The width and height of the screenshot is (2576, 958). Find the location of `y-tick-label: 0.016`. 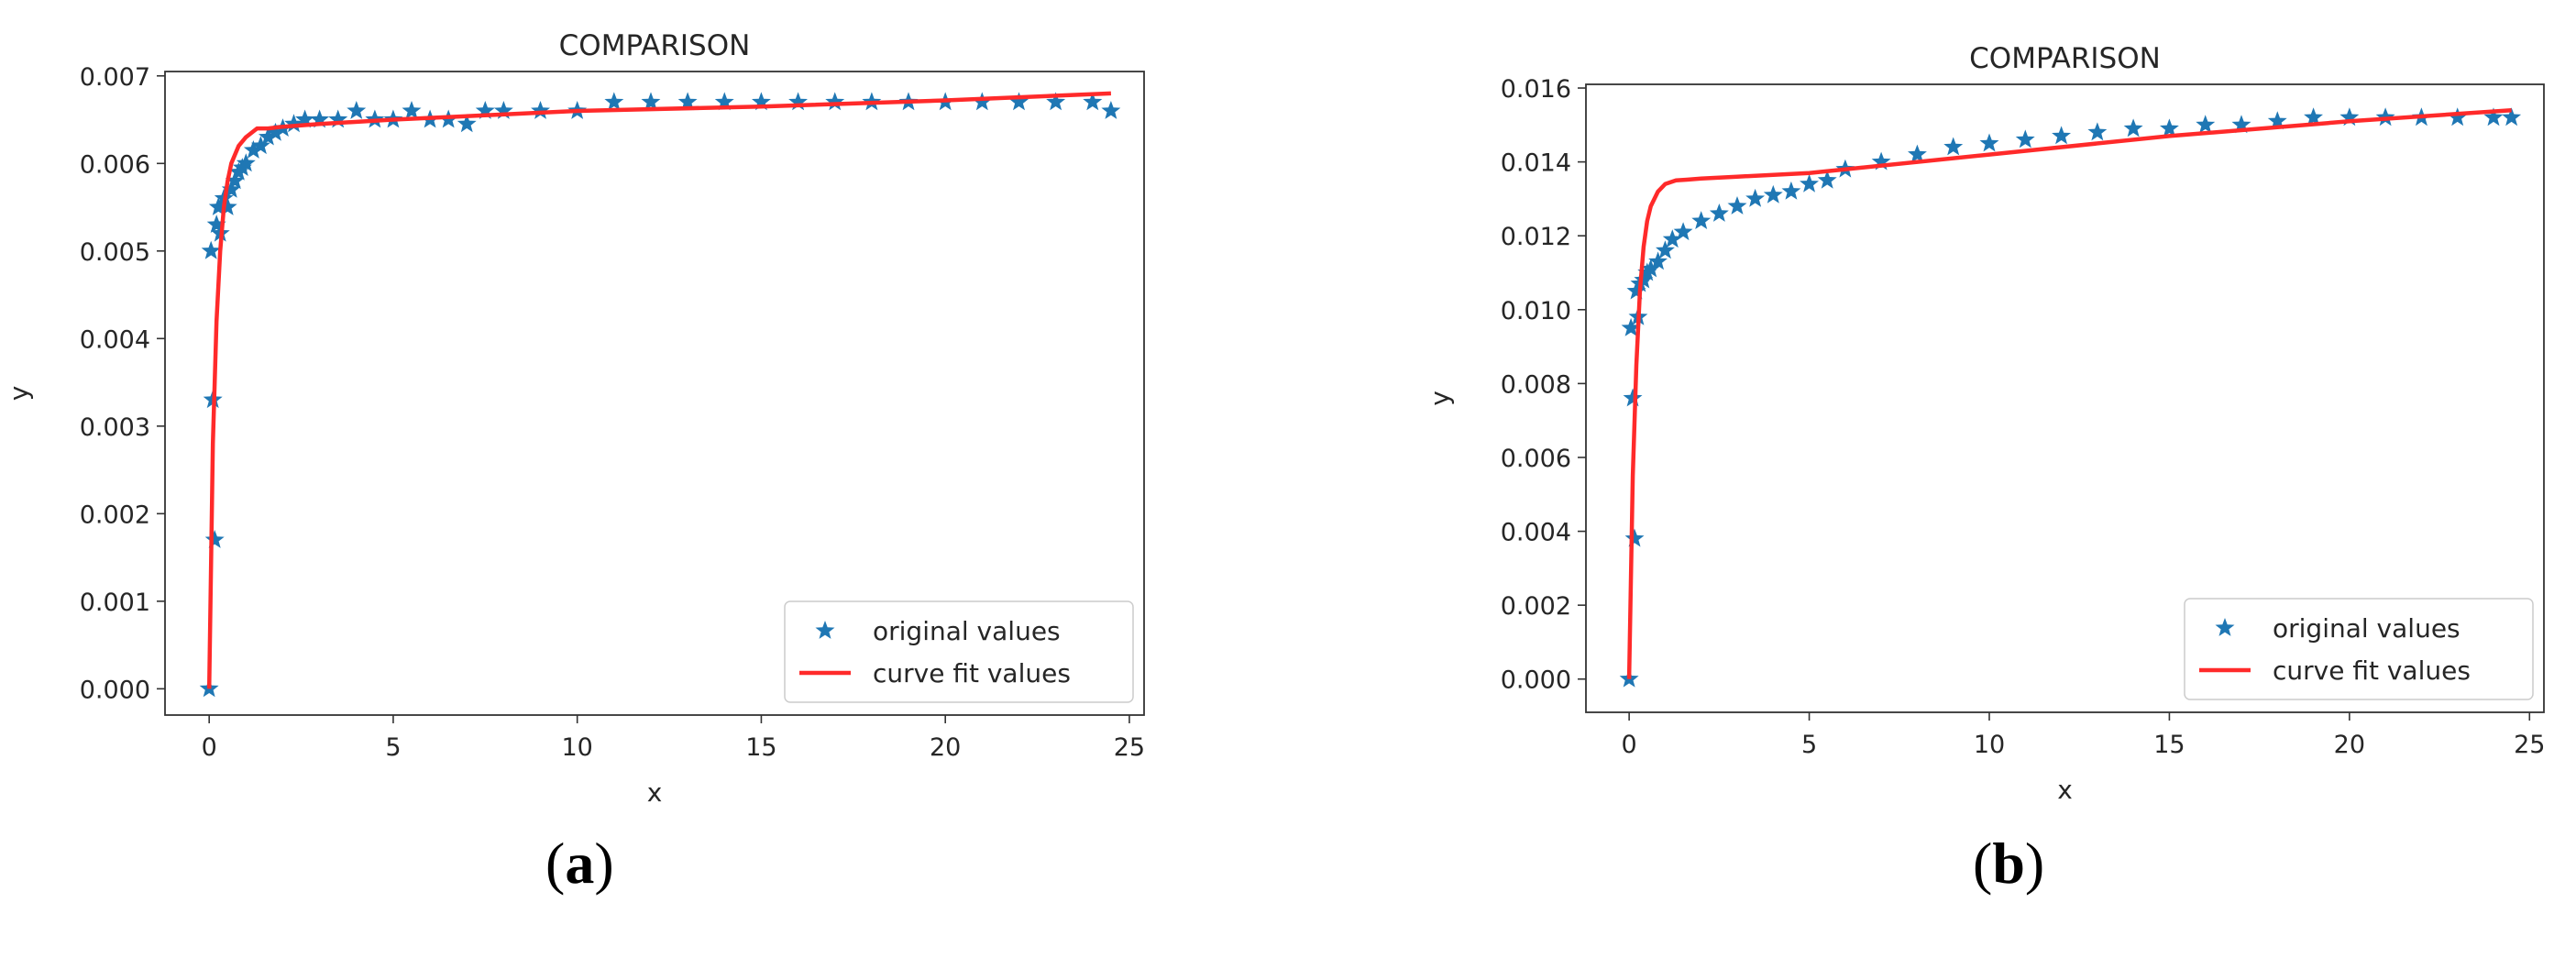

y-tick-label: 0.016 is located at coordinates (1536, 89).